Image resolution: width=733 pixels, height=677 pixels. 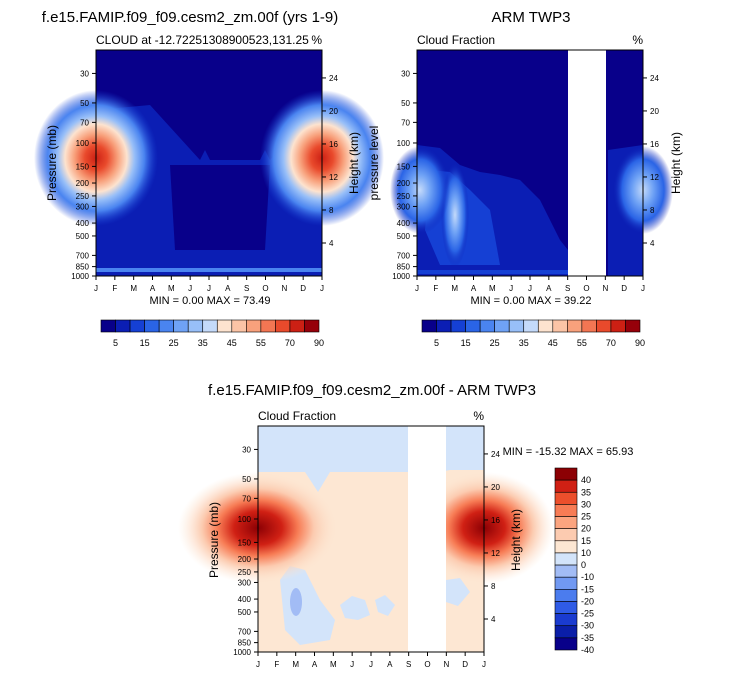 I want to click on y2label-model: Height (km), so click(x=354, y=163).